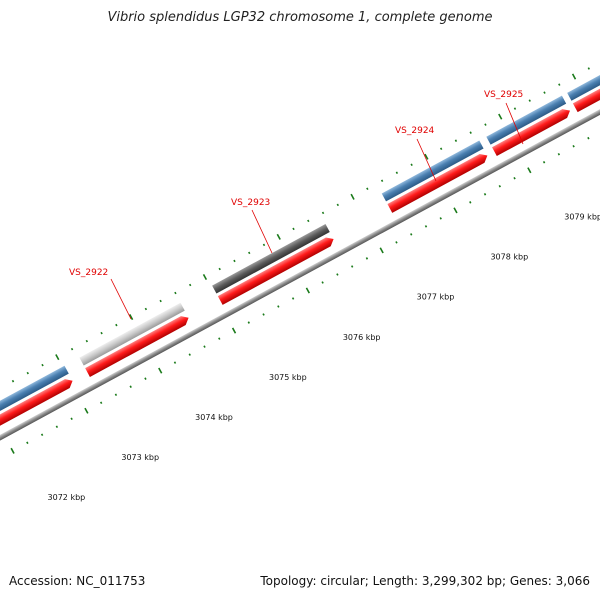  Describe the element at coordinates (586, 98) in the screenshot. I see `cds-arrow-right` at that location.